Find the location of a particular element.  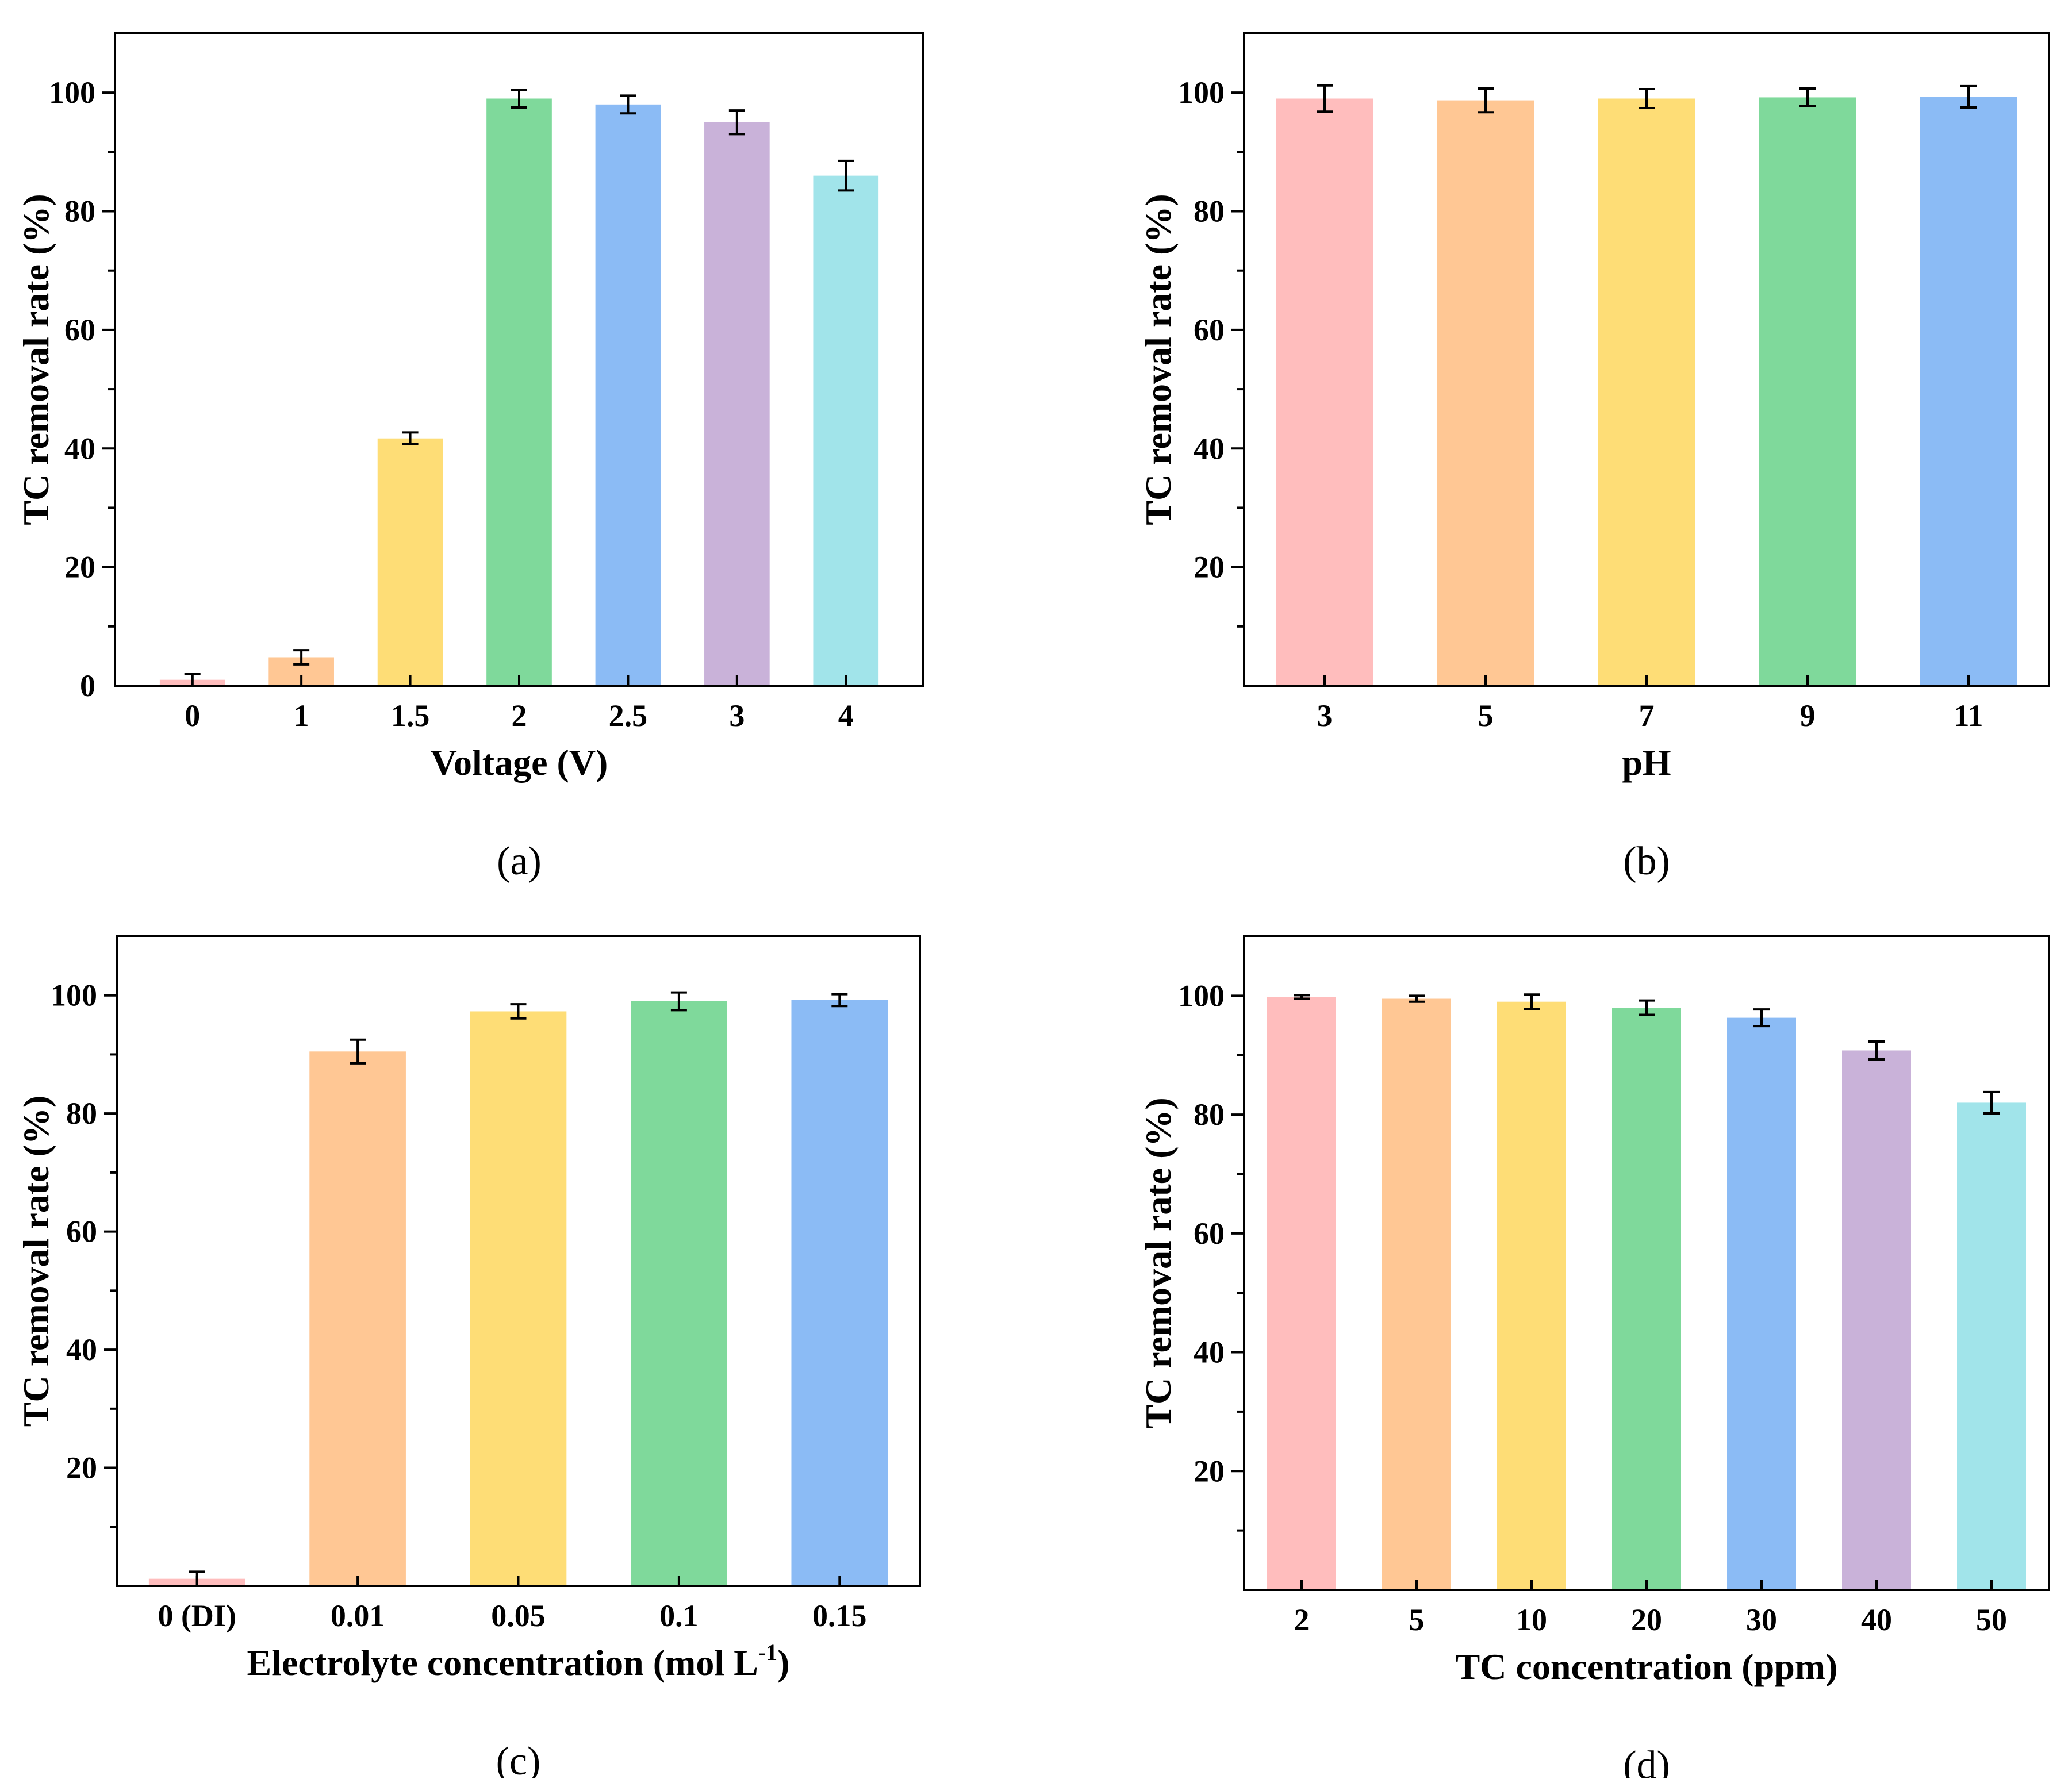

x-axis-title-d: TC concentration (ppm) is located at coordinates (1647, 1666).